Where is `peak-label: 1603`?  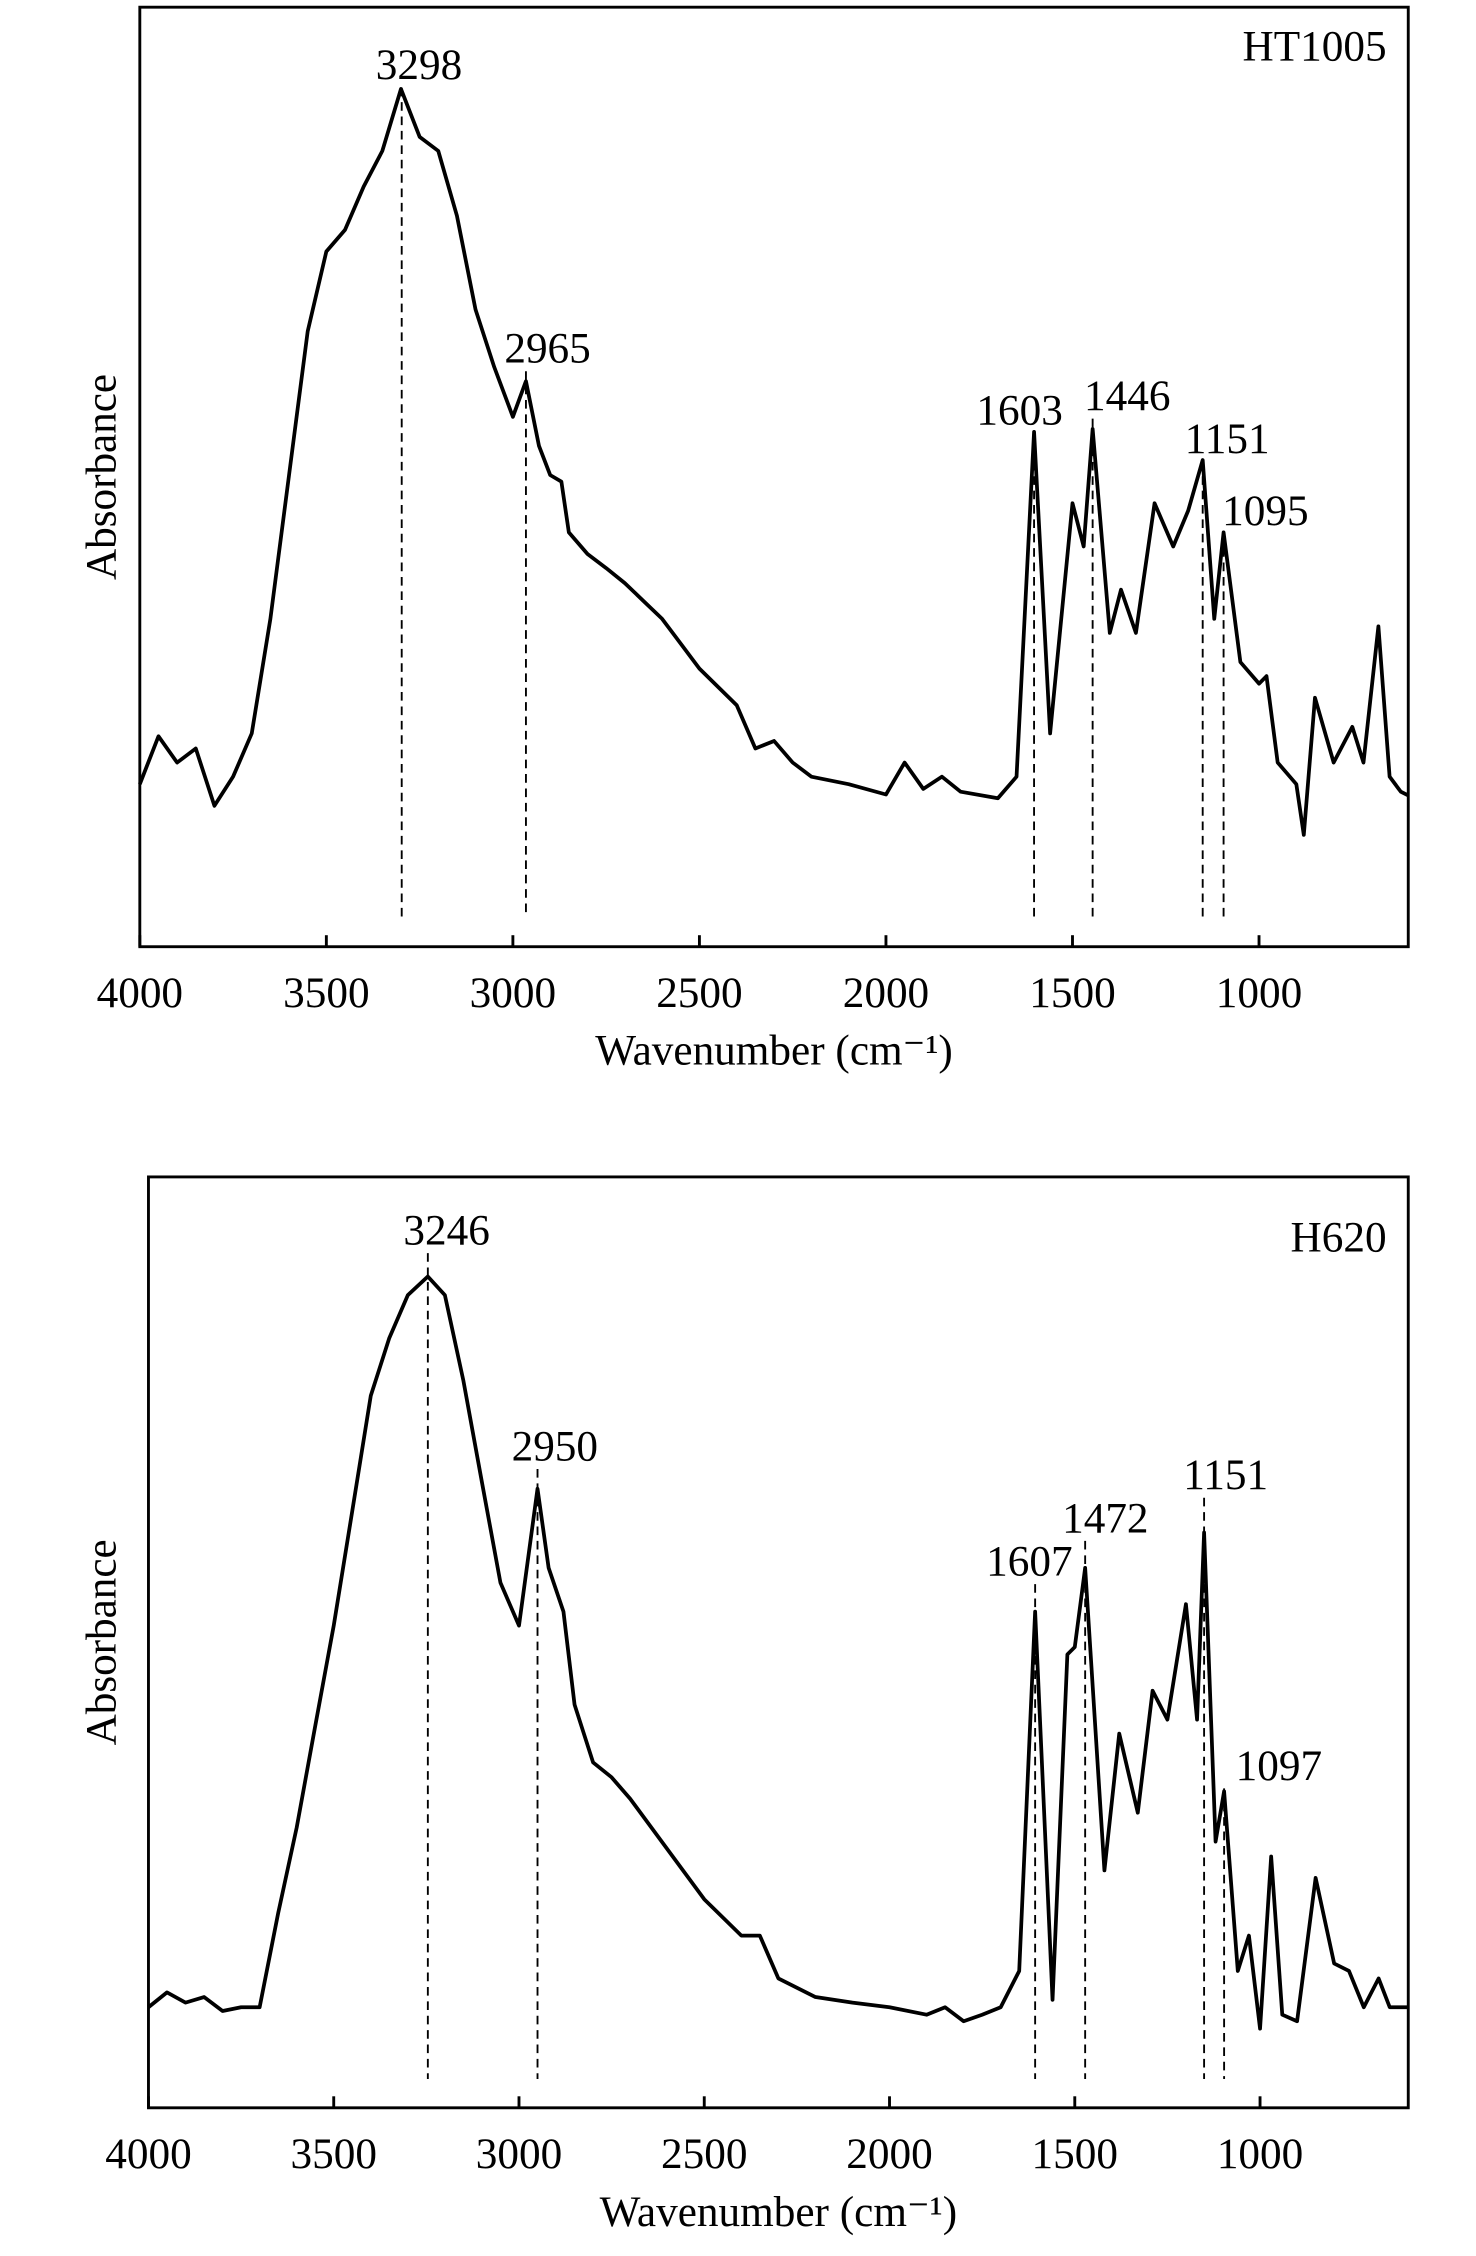 peak-label: 1603 is located at coordinates (1019, 410).